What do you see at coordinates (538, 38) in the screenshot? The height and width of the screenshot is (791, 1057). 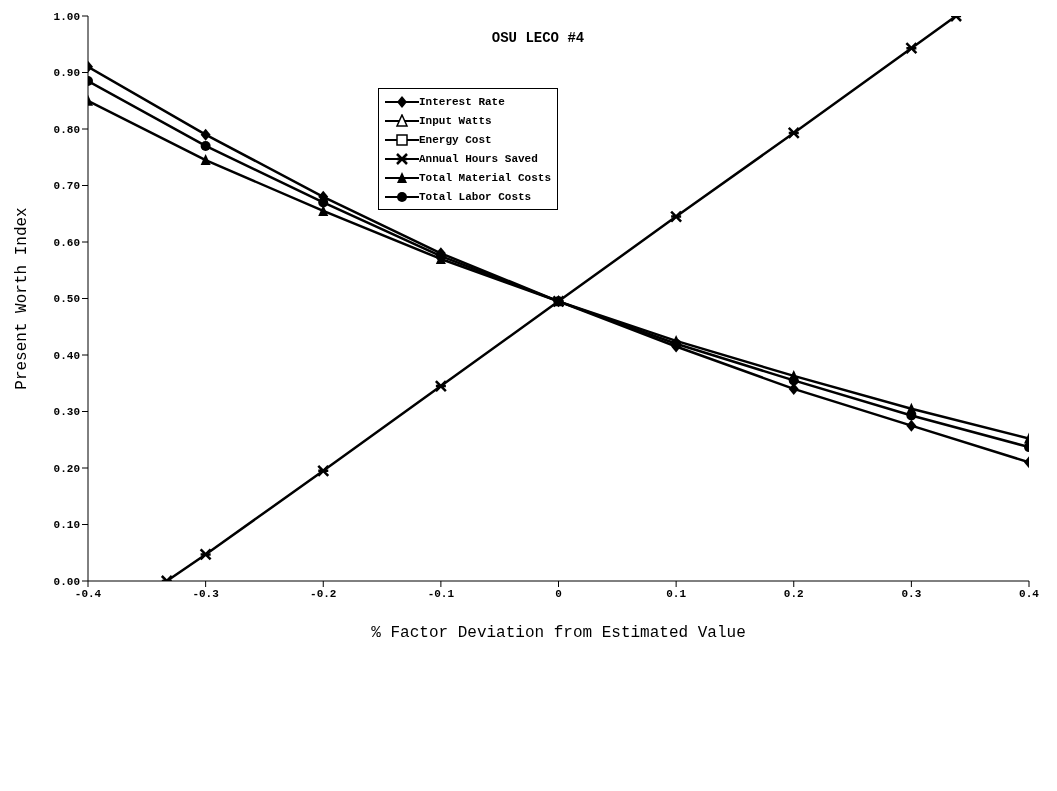 I see `text: OSU LECO #4` at bounding box center [538, 38].